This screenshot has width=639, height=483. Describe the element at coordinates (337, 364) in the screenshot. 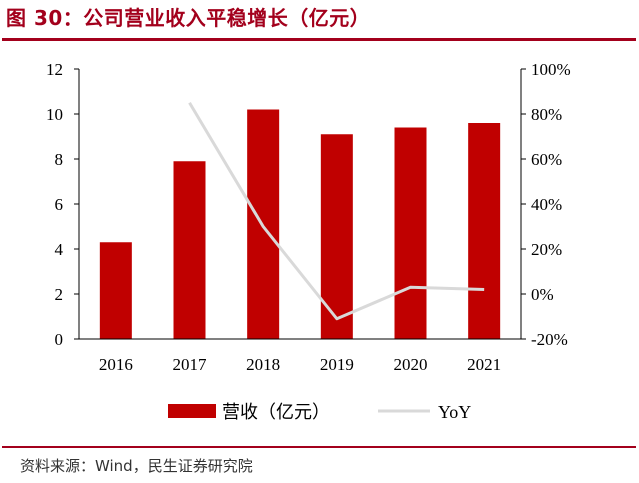

I see `x-tick-label: 2019` at that location.